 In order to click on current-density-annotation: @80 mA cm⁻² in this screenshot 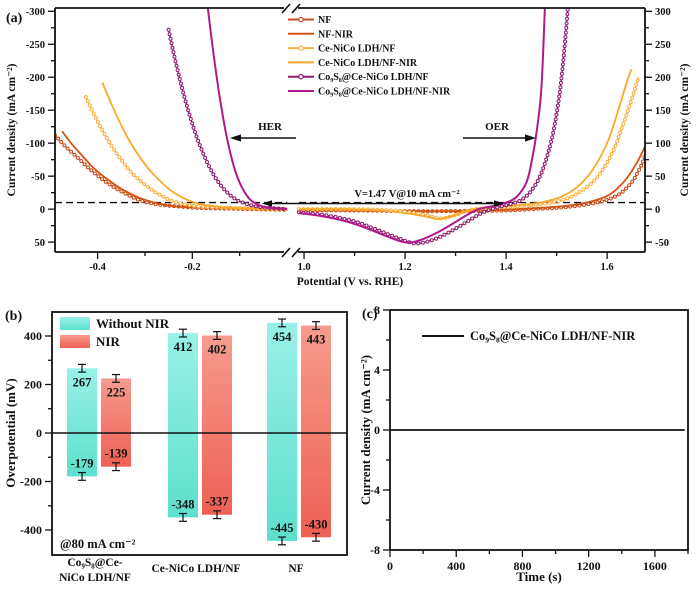, I will do `click(98, 544)`.